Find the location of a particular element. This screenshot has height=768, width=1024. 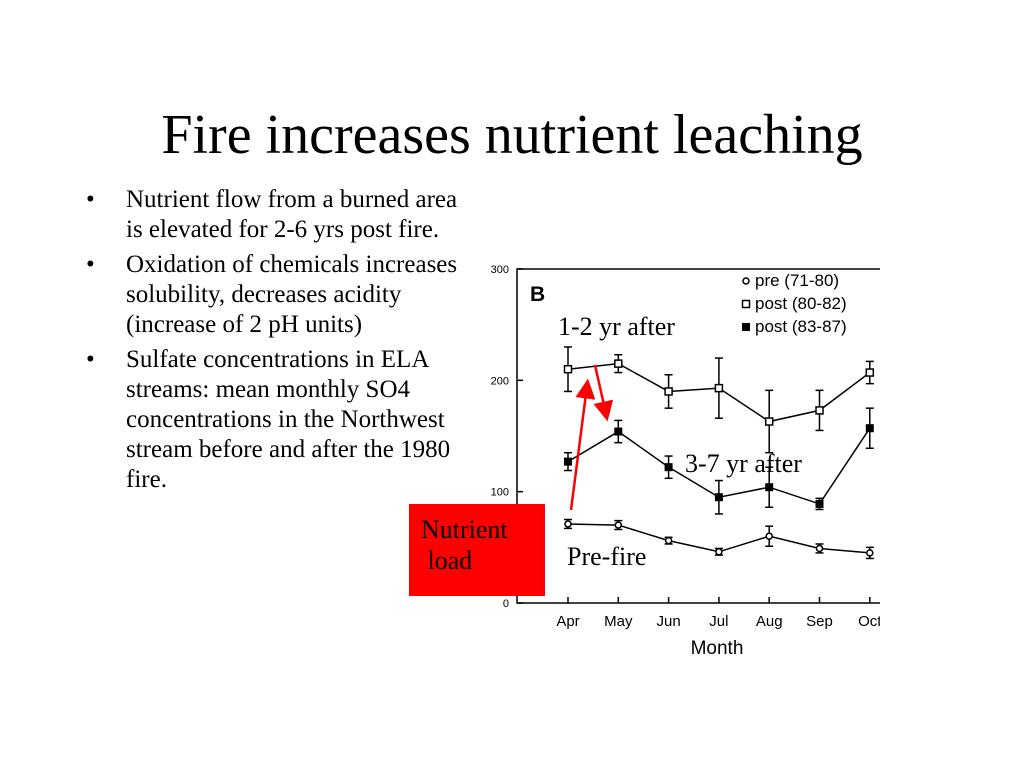

nutrient-load-label: Nutrient load is located at coordinates (477, 550).